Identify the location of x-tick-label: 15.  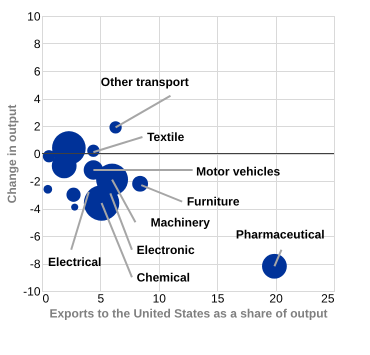
(218, 299).